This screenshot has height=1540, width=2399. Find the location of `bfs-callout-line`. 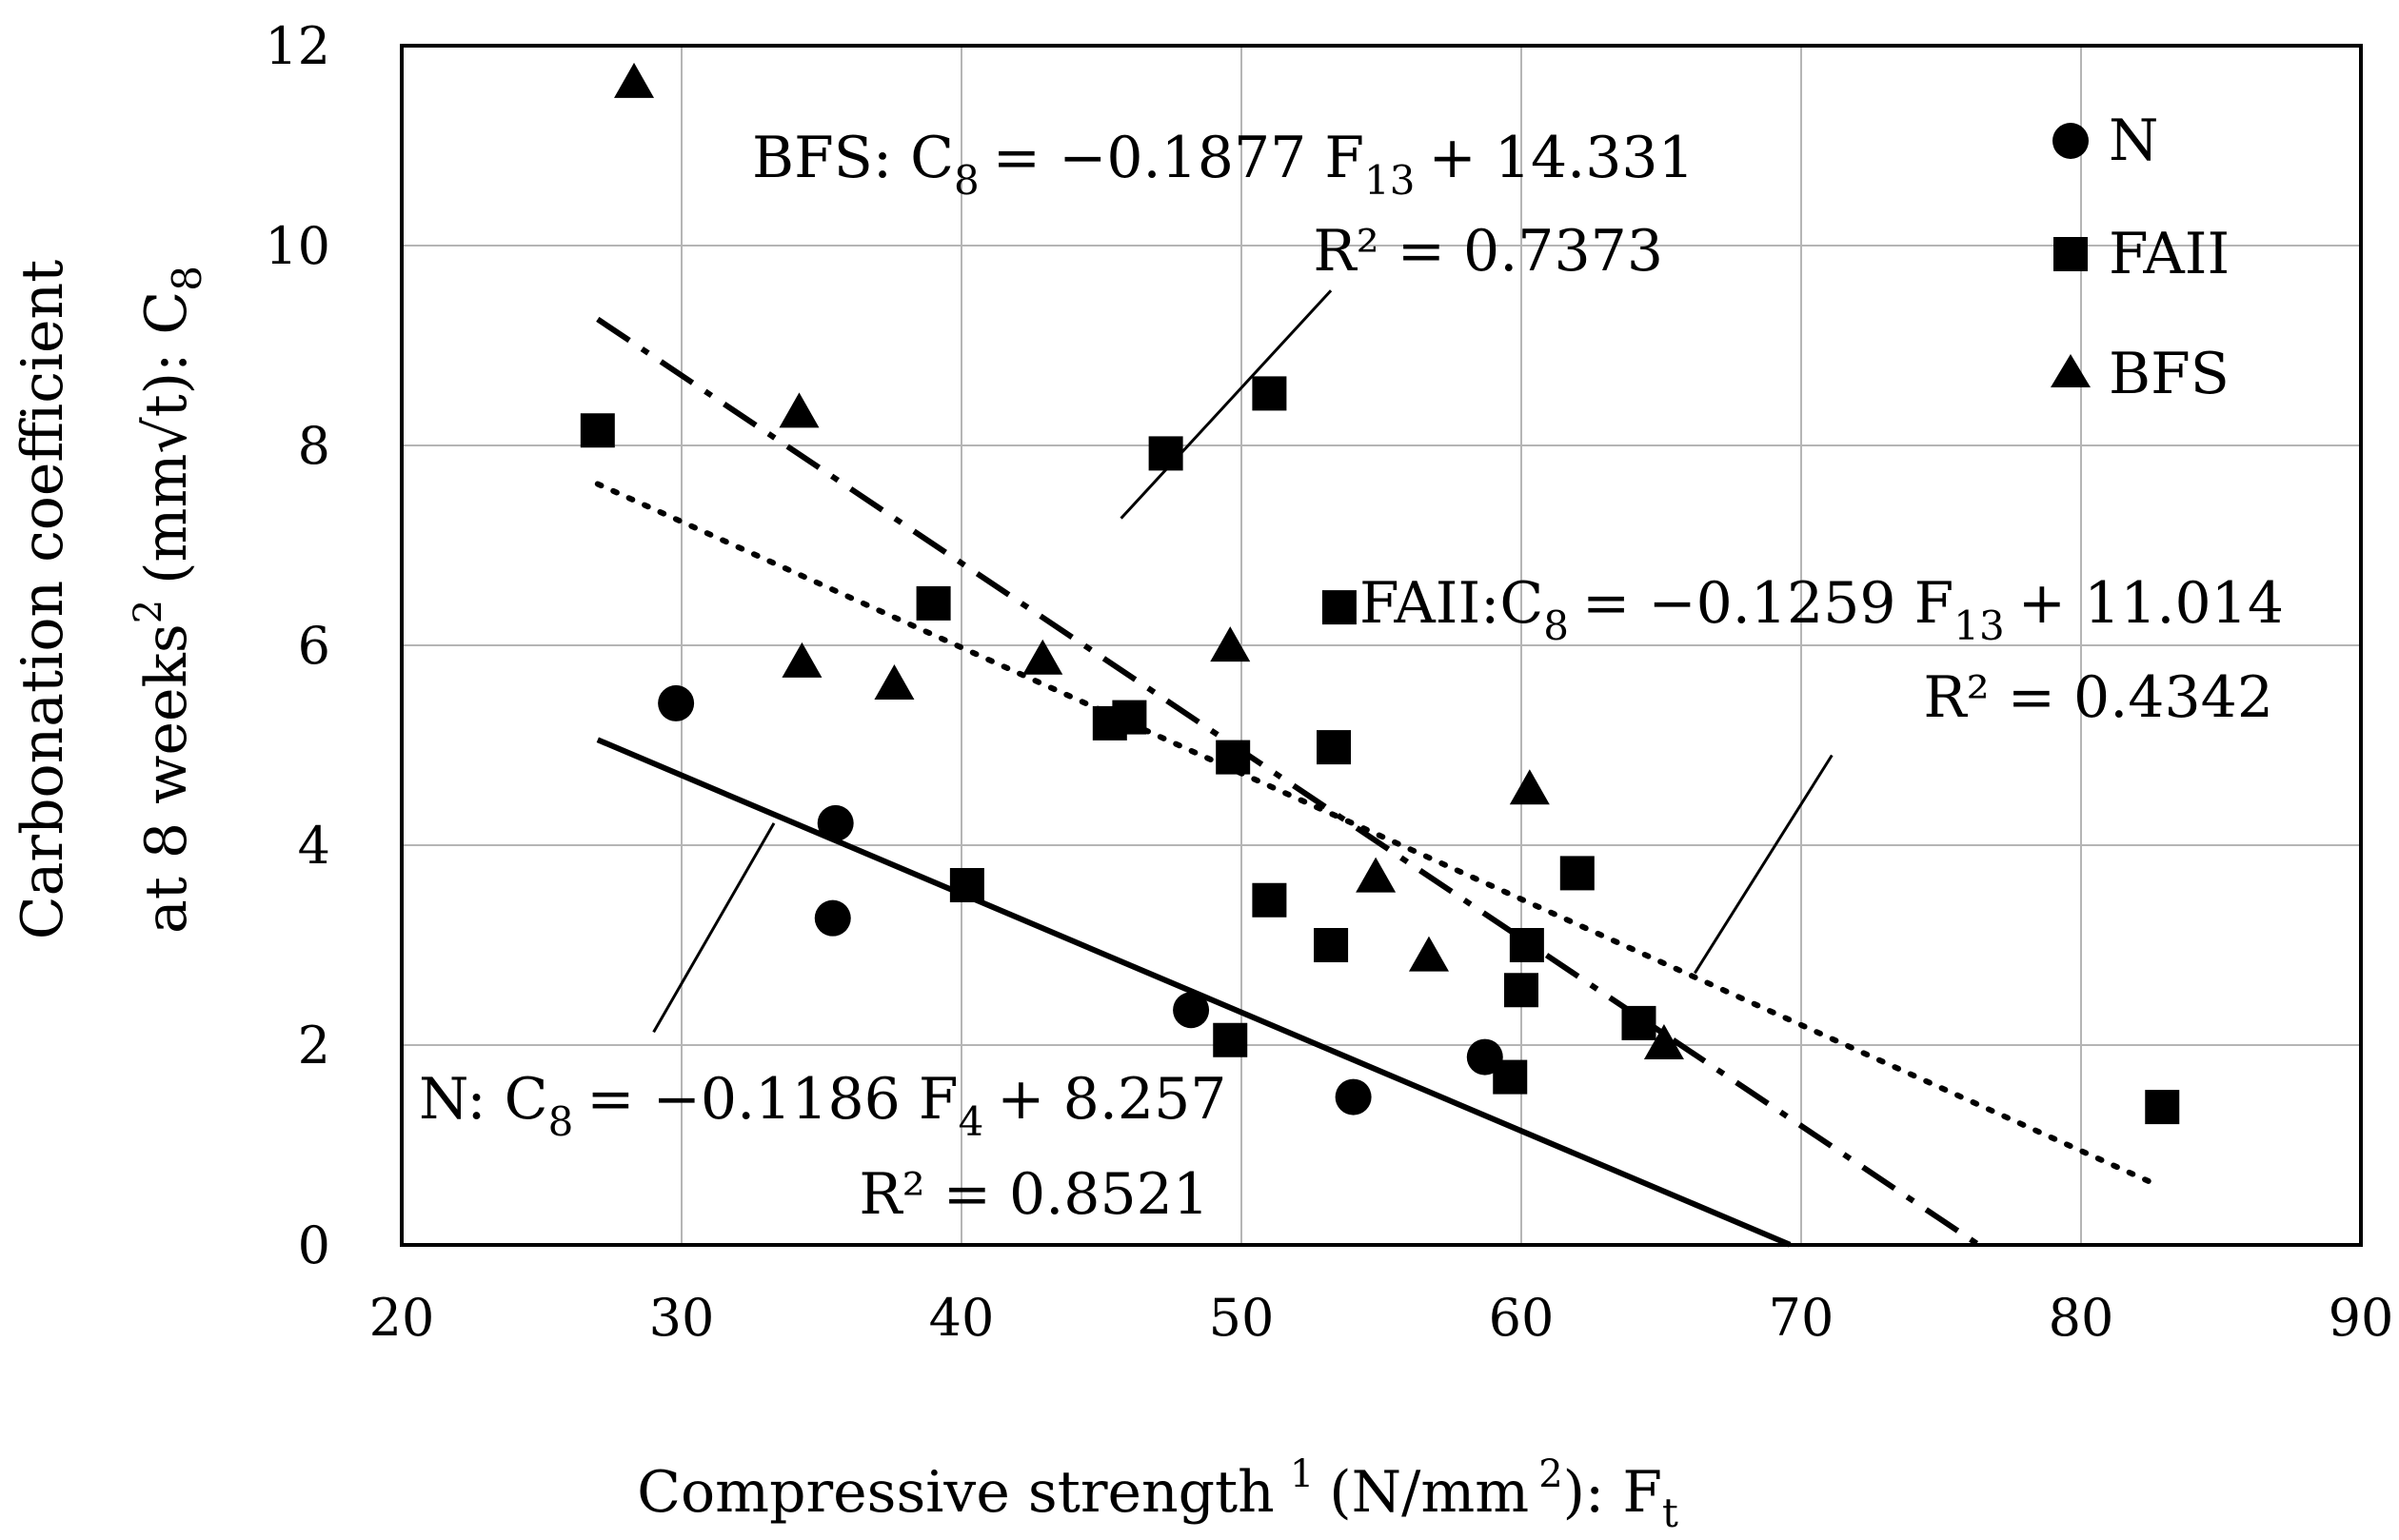

bfs-callout-line is located at coordinates (1226, 404).